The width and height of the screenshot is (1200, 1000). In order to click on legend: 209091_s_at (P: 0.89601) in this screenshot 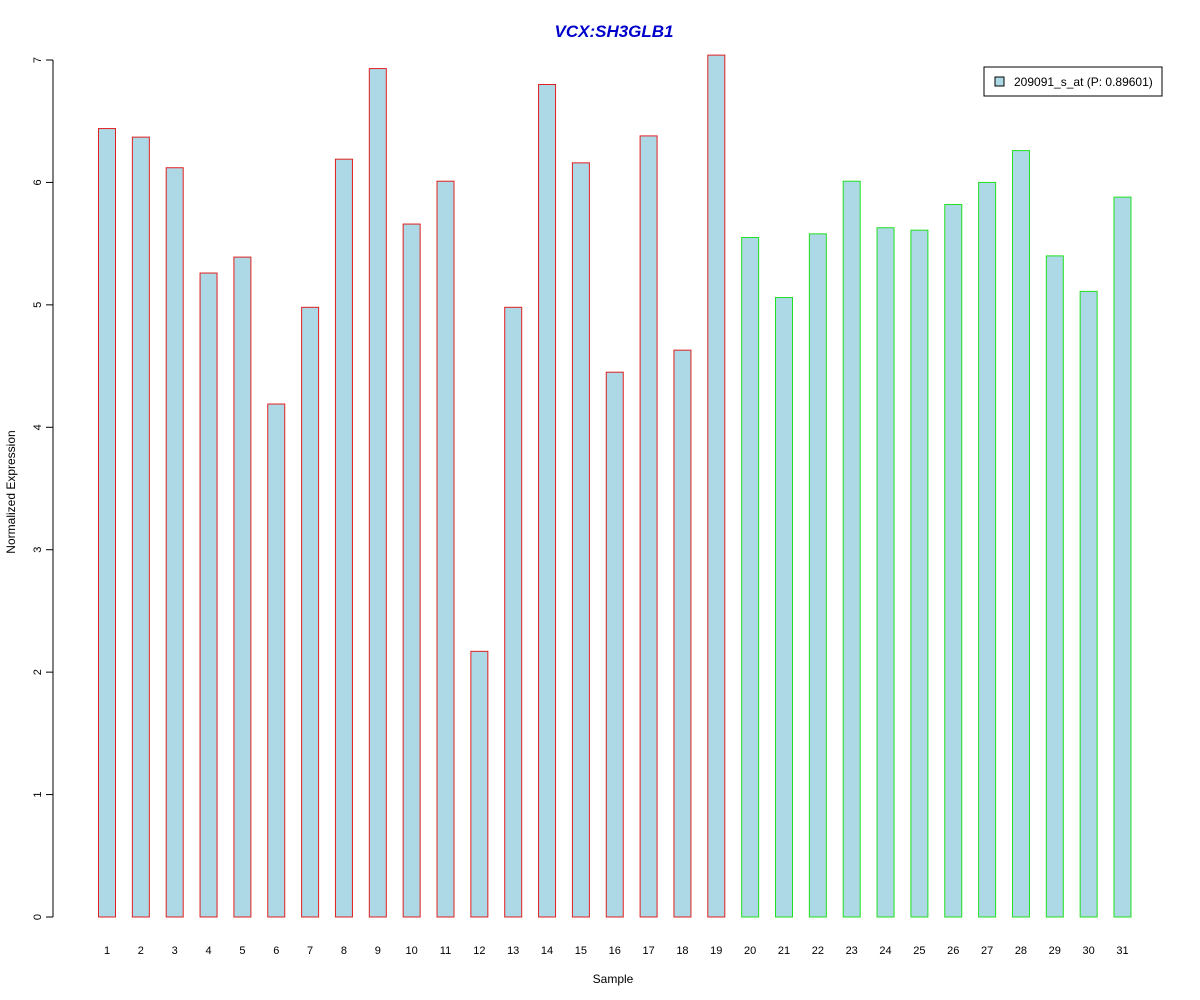, I will do `click(1073, 81)`.